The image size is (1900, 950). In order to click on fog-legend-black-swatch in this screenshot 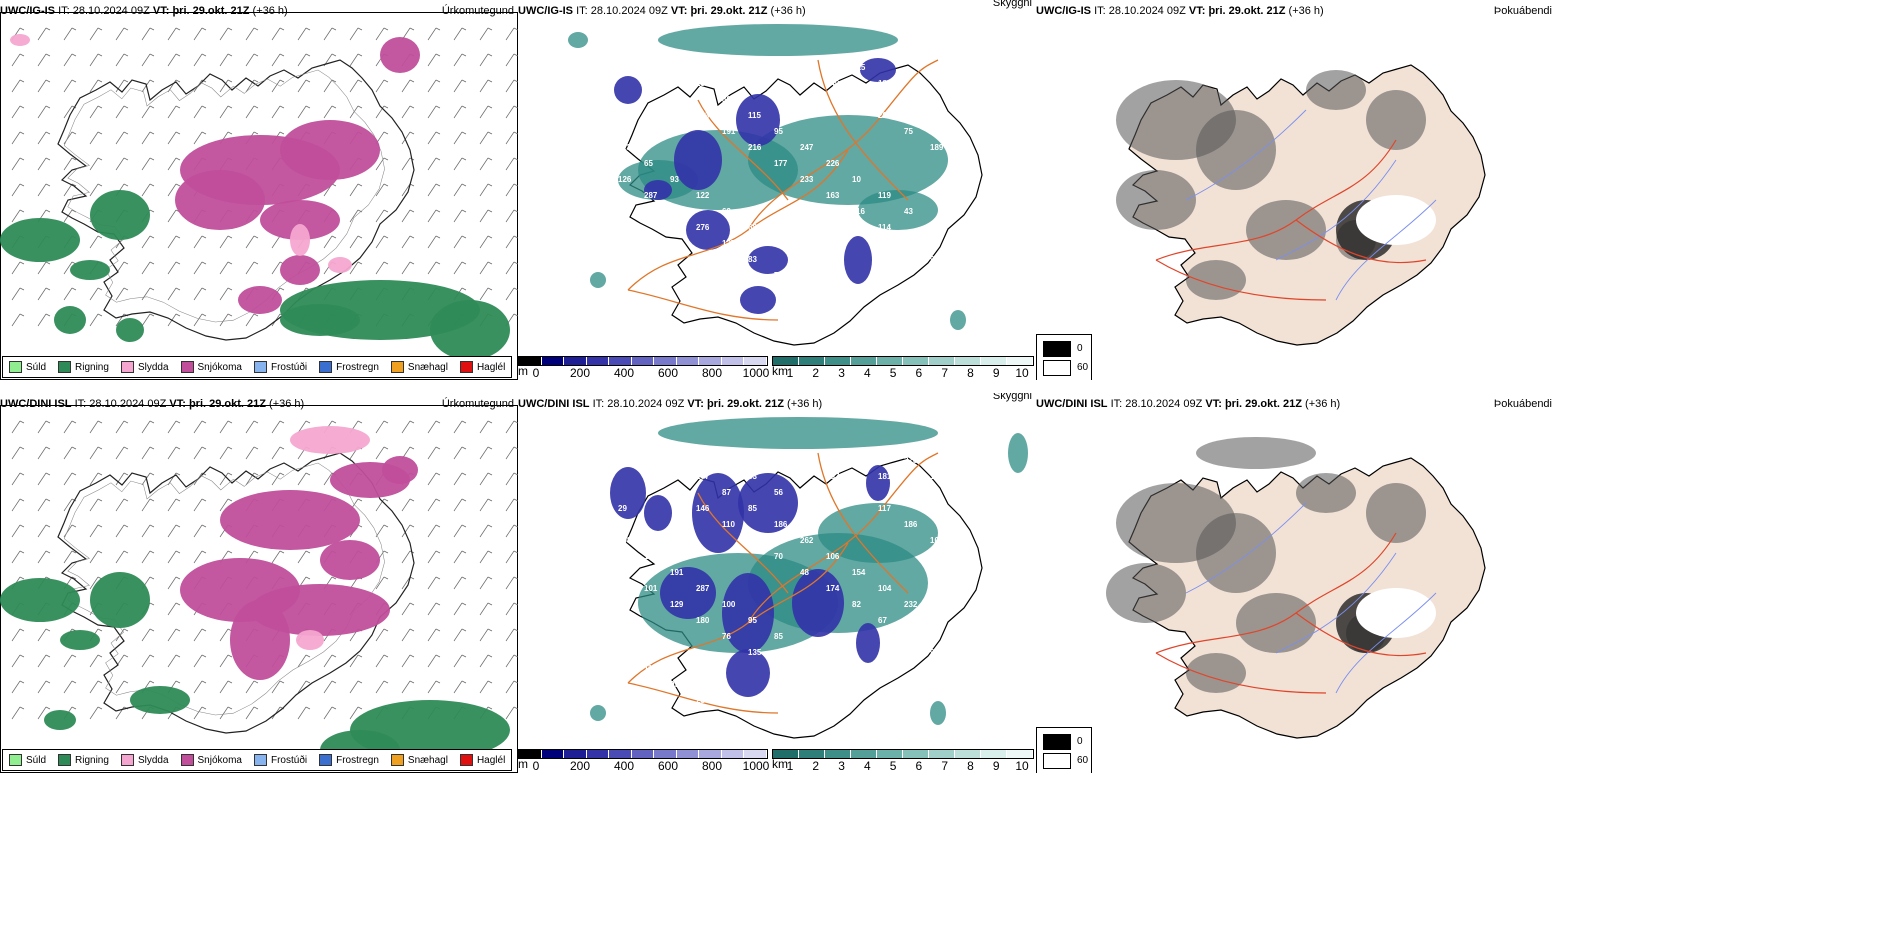, I will do `click(1057, 742)`.